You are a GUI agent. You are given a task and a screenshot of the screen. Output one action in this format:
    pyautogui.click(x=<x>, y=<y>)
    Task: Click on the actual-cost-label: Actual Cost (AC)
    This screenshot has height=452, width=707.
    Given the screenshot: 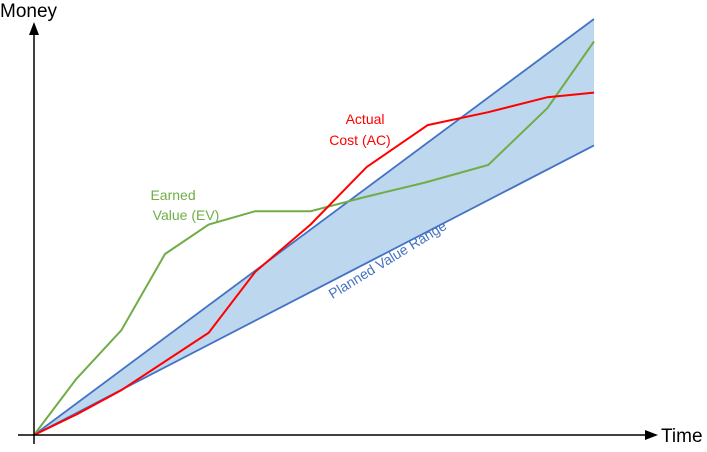 What is the action you would take?
    pyautogui.click(x=359, y=129)
    